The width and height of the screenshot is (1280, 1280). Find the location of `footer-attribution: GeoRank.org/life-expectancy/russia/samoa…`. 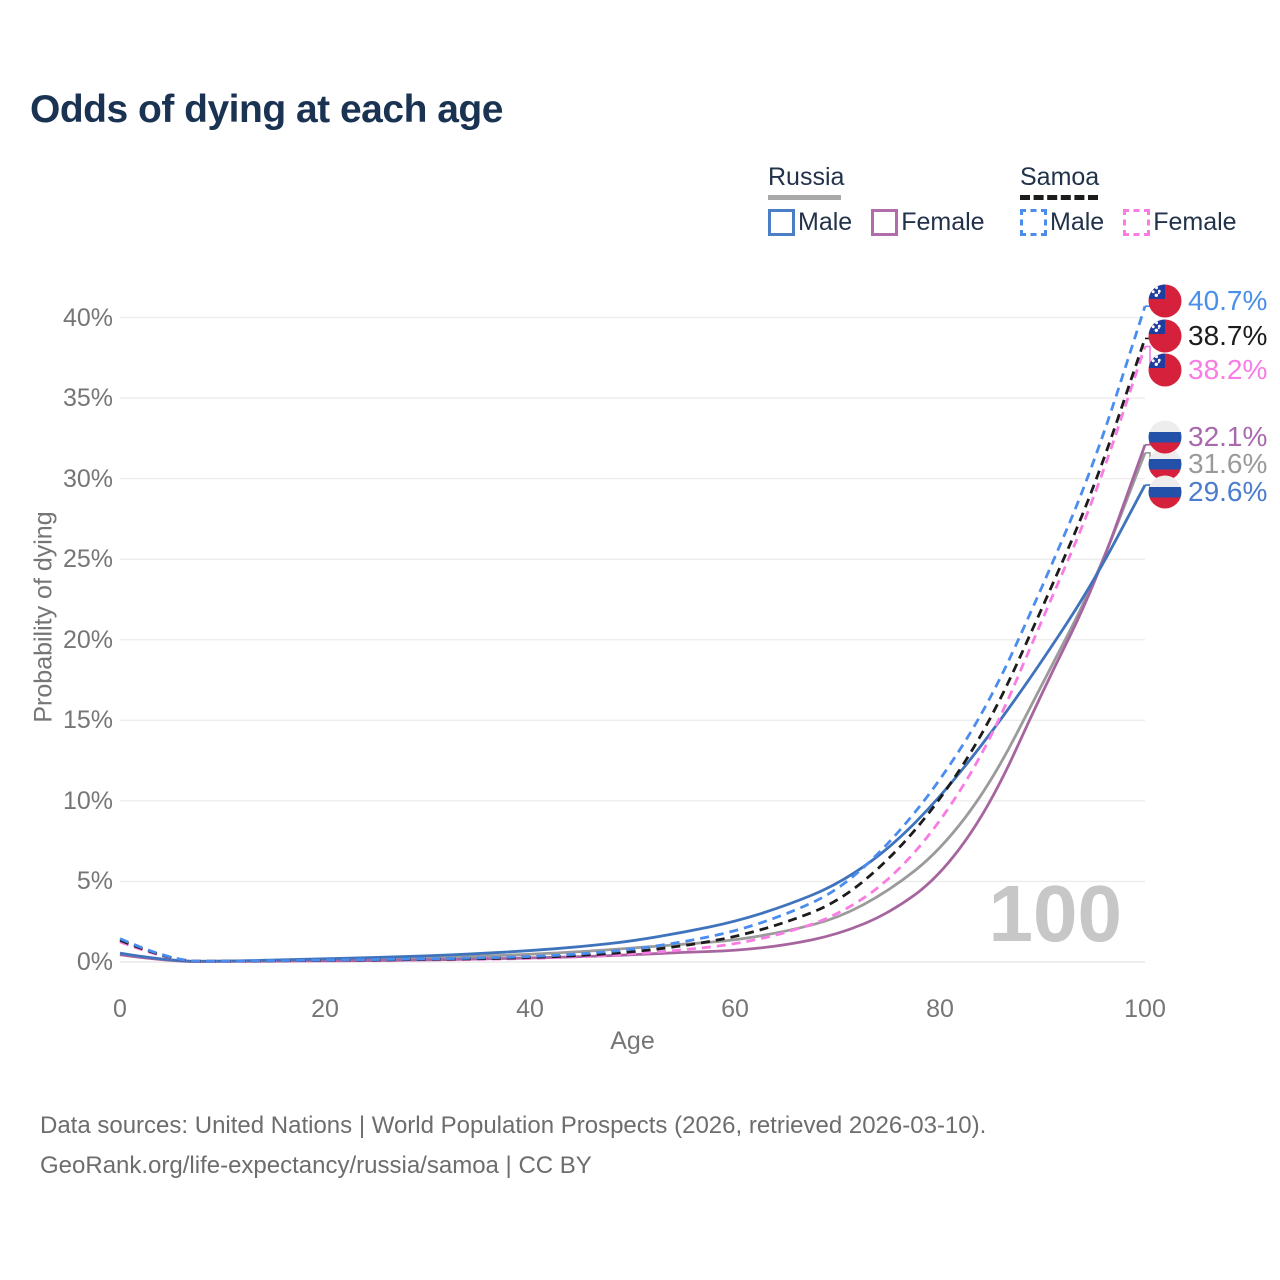

footer-attribution: GeoRank.org/life-expectancy/russia/samoa… is located at coordinates (316, 1165).